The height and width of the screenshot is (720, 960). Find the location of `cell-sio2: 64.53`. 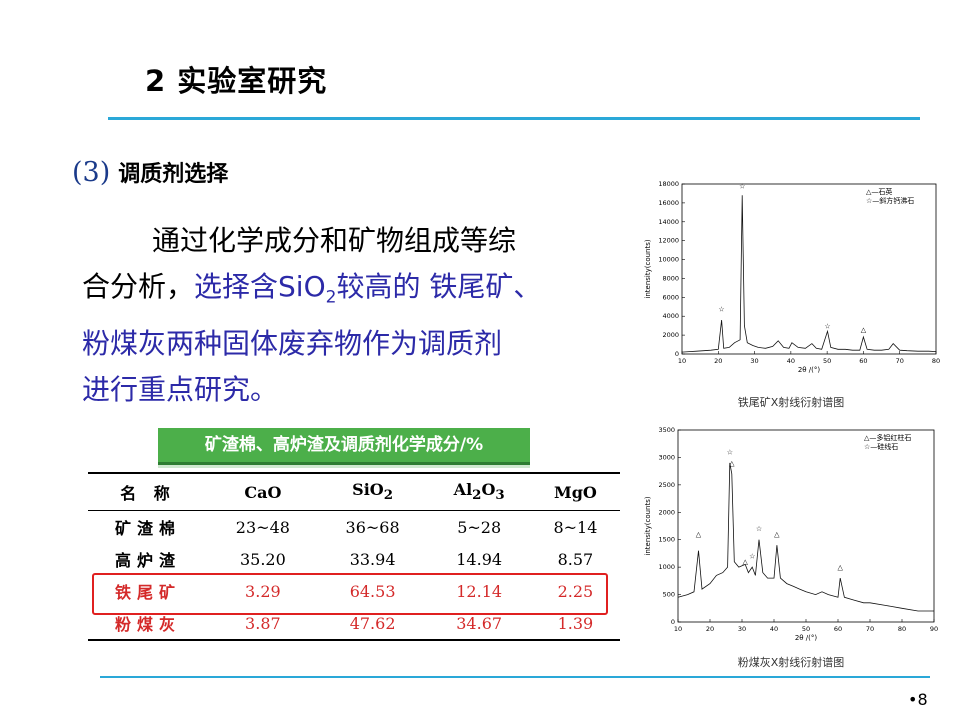

cell-sio2: 64.53 is located at coordinates (372, 591).